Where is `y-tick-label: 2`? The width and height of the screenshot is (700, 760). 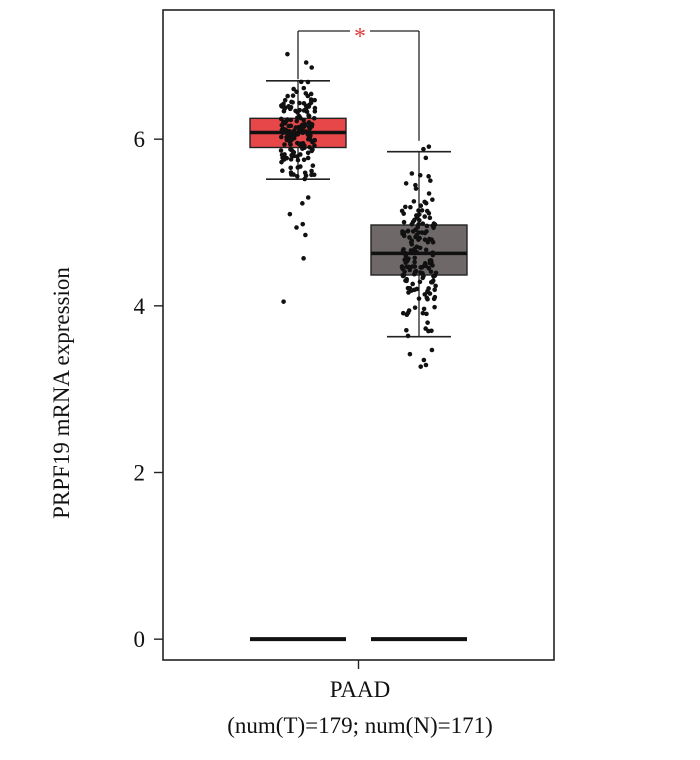
y-tick-label: 2 is located at coordinates (140, 473).